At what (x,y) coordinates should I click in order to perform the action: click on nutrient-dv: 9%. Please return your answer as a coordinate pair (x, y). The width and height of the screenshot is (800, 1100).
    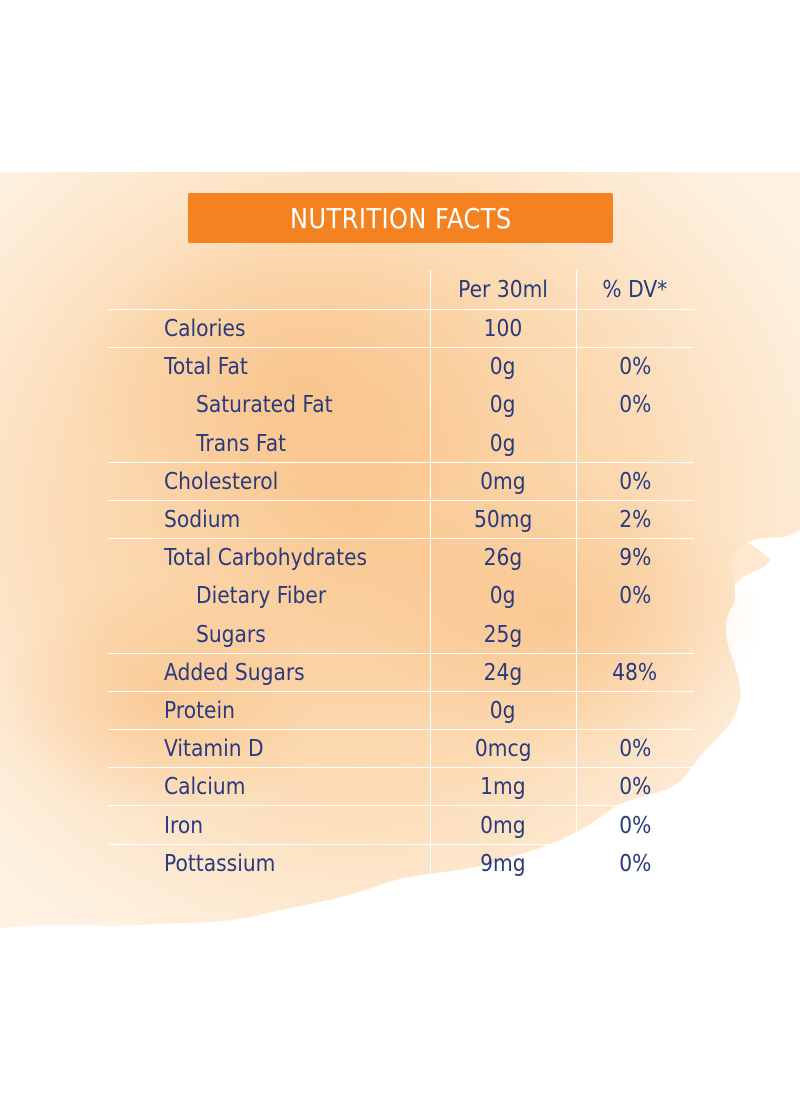
    Looking at the image, I should click on (635, 558).